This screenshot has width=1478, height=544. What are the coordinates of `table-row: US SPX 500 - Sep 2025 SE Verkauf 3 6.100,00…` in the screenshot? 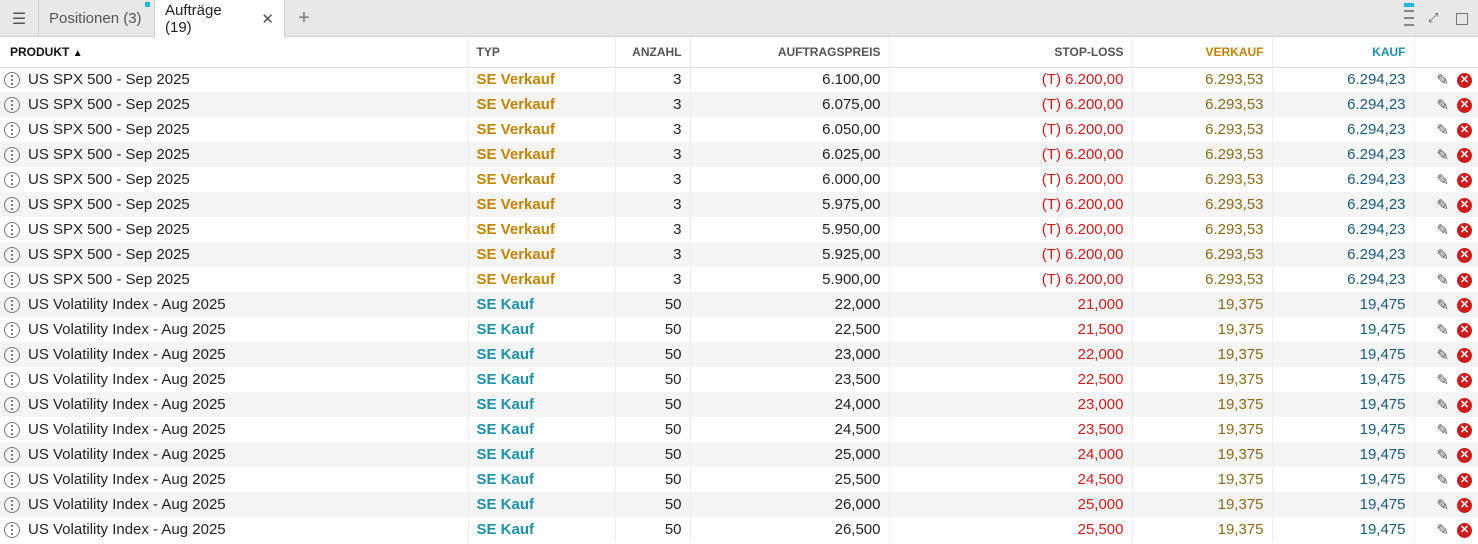 It's located at (739, 79).